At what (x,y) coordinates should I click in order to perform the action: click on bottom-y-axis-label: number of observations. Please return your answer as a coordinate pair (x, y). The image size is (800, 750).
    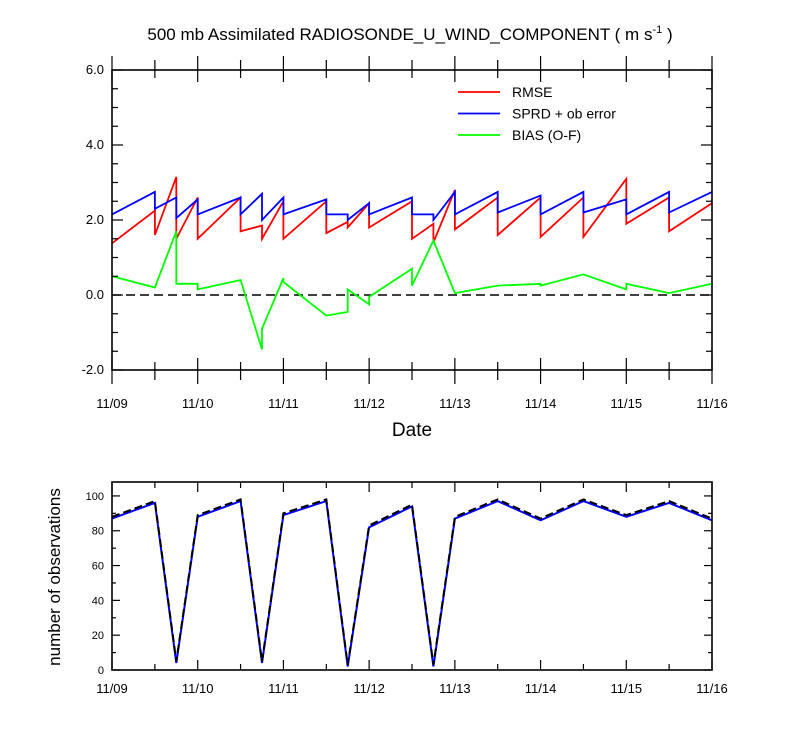
    Looking at the image, I should click on (54, 577).